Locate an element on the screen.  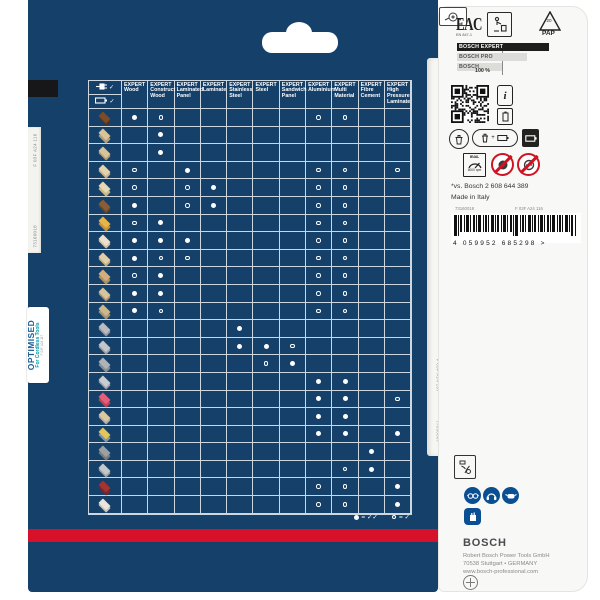
fibre-cement-board-icon is located at coordinates (105, 452).